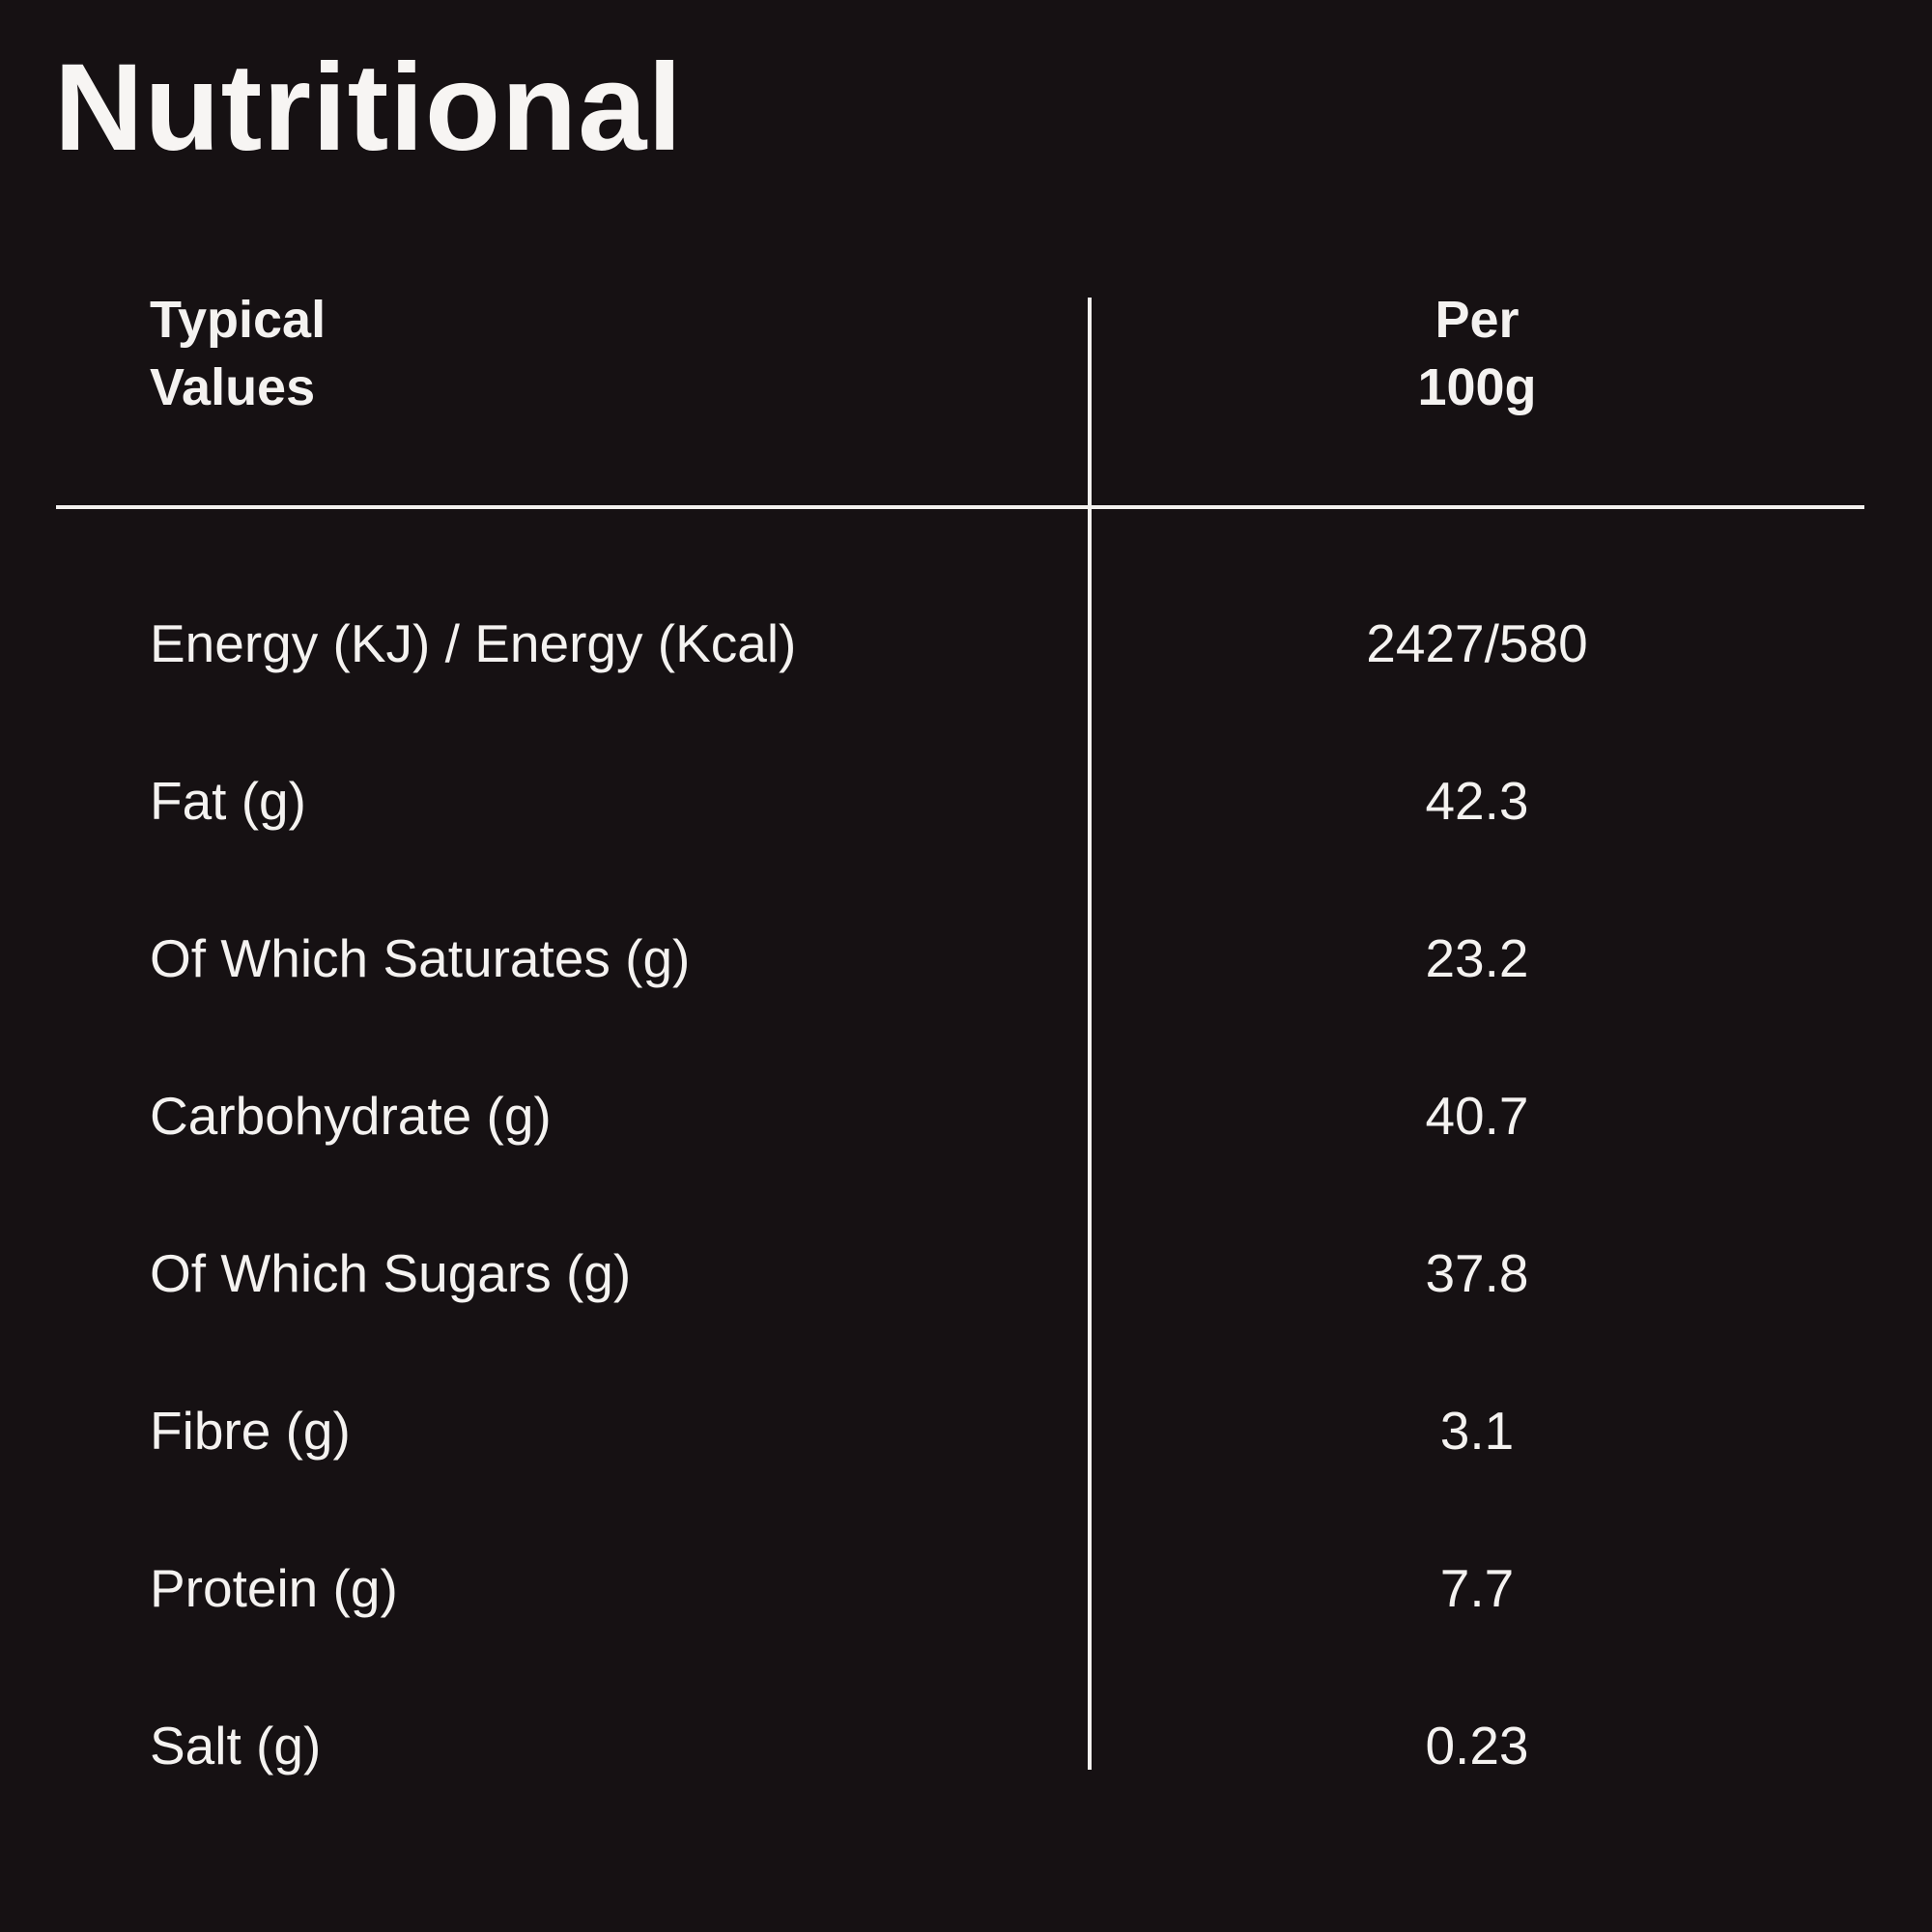 This screenshot has width=1932, height=1932. I want to click on table-row: Protein (g) 7.7, so click(966, 1587).